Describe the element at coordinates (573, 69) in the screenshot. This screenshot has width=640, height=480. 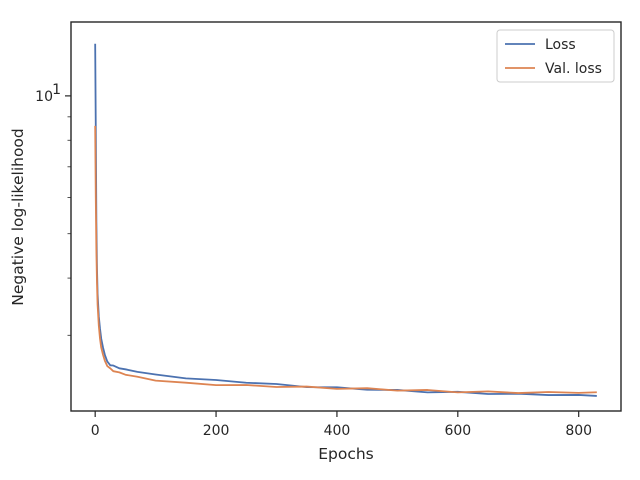
I see `legend-label-val-loss: Val. loss` at that location.